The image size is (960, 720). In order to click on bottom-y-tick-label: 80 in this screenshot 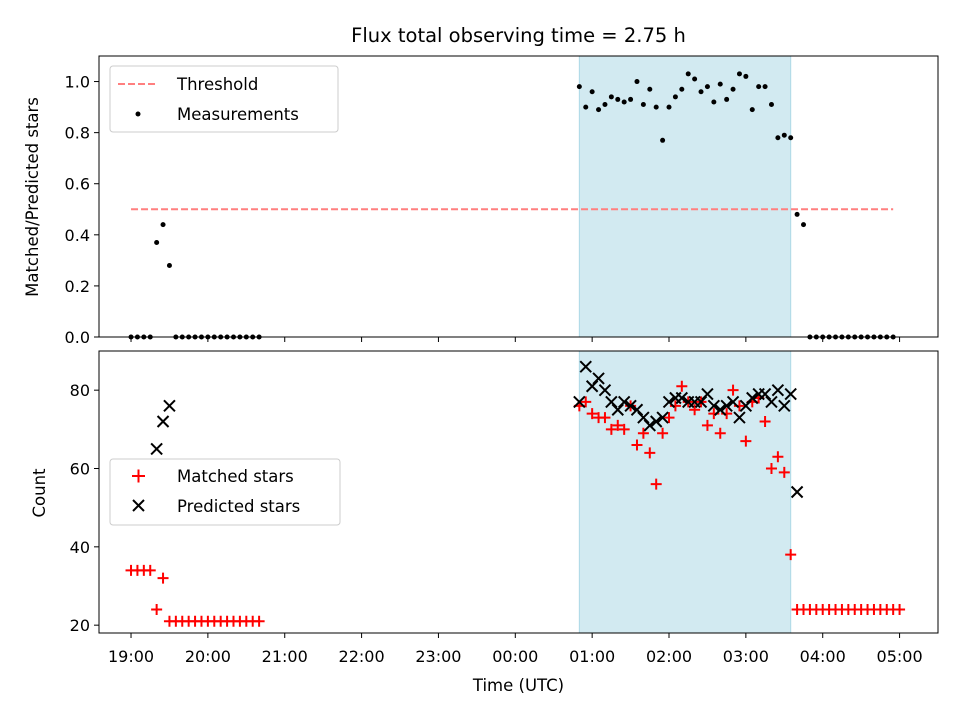, I will do `click(80, 390)`.